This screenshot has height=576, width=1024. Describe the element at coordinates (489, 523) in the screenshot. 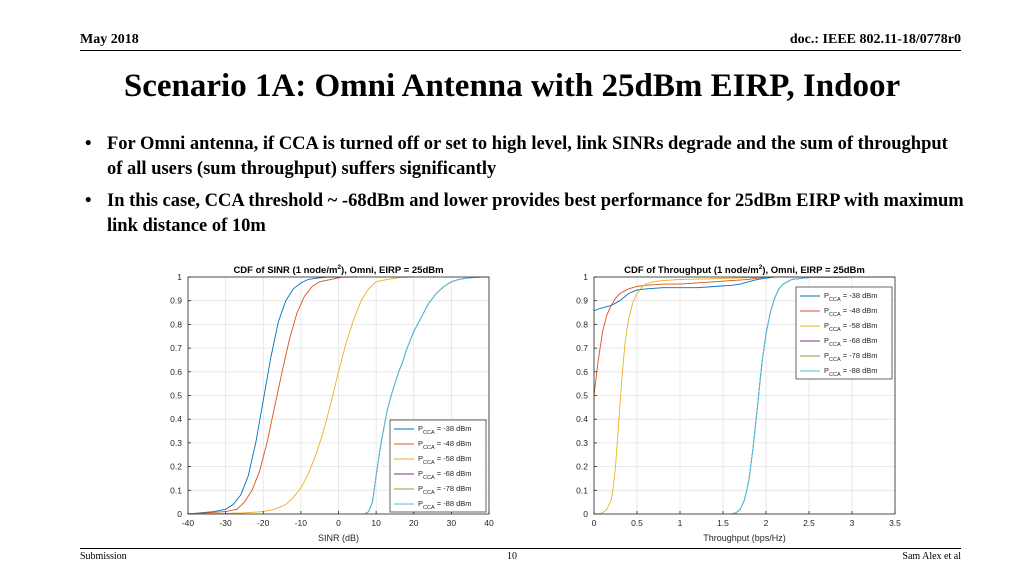

I see `x-tick-label: 40` at that location.